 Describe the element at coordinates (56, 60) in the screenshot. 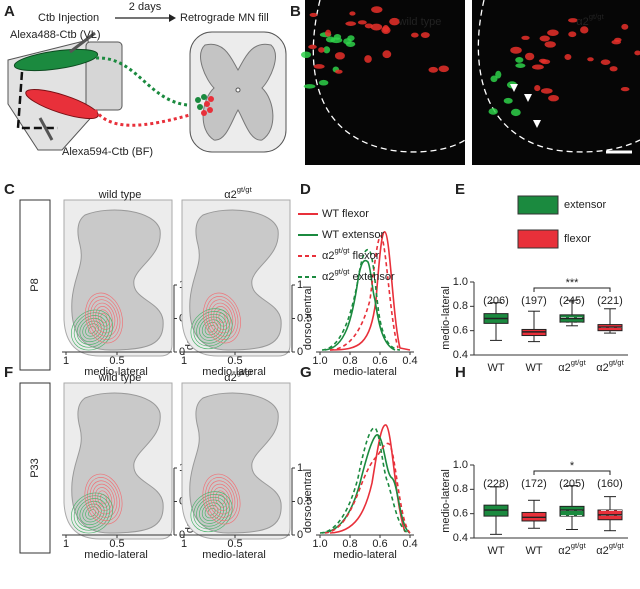

I see `muscle-vl` at that location.